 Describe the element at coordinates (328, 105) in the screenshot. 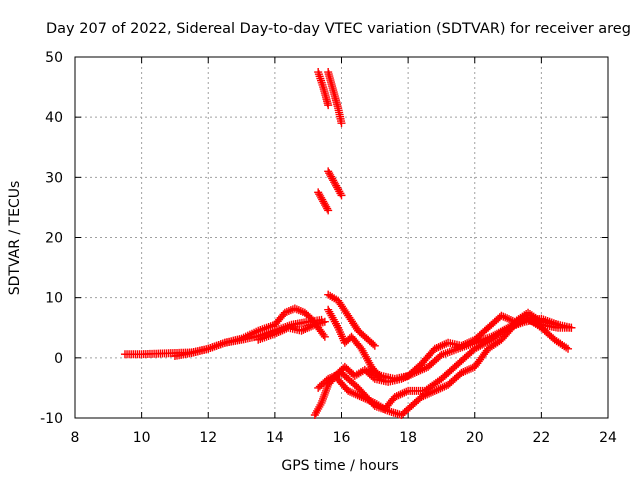

I see `data-point-trace-d` at that location.